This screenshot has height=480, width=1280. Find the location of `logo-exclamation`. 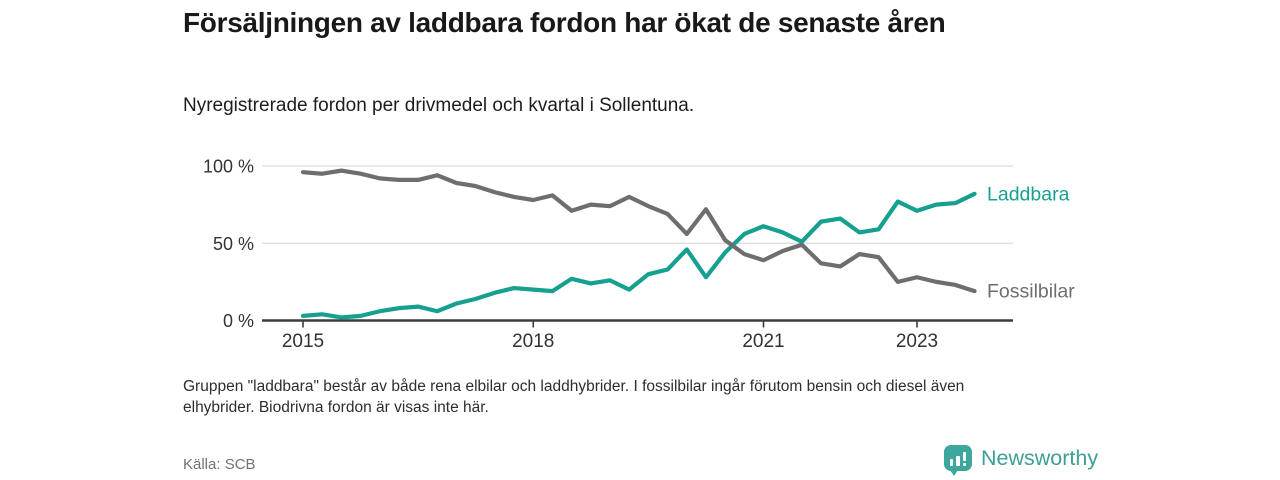

logo-exclamation is located at coordinates (964, 458).